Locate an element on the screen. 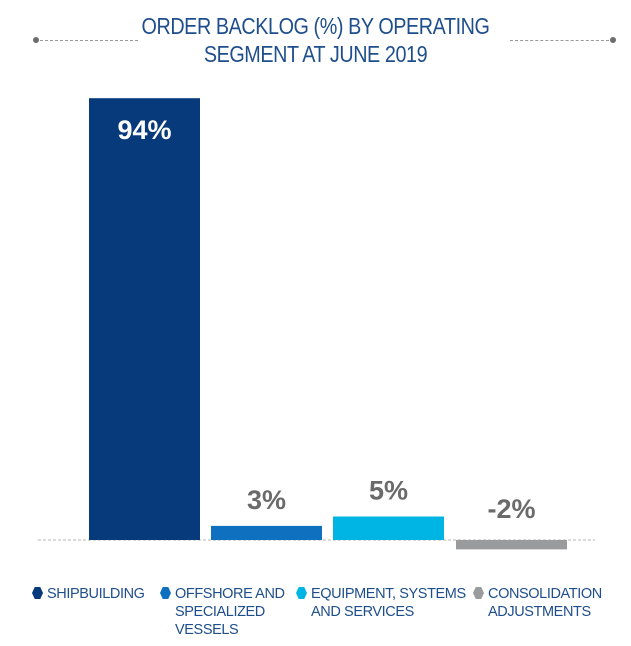 The height and width of the screenshot is (646, 631). bar-offshore is located at coordinates (266, 532).